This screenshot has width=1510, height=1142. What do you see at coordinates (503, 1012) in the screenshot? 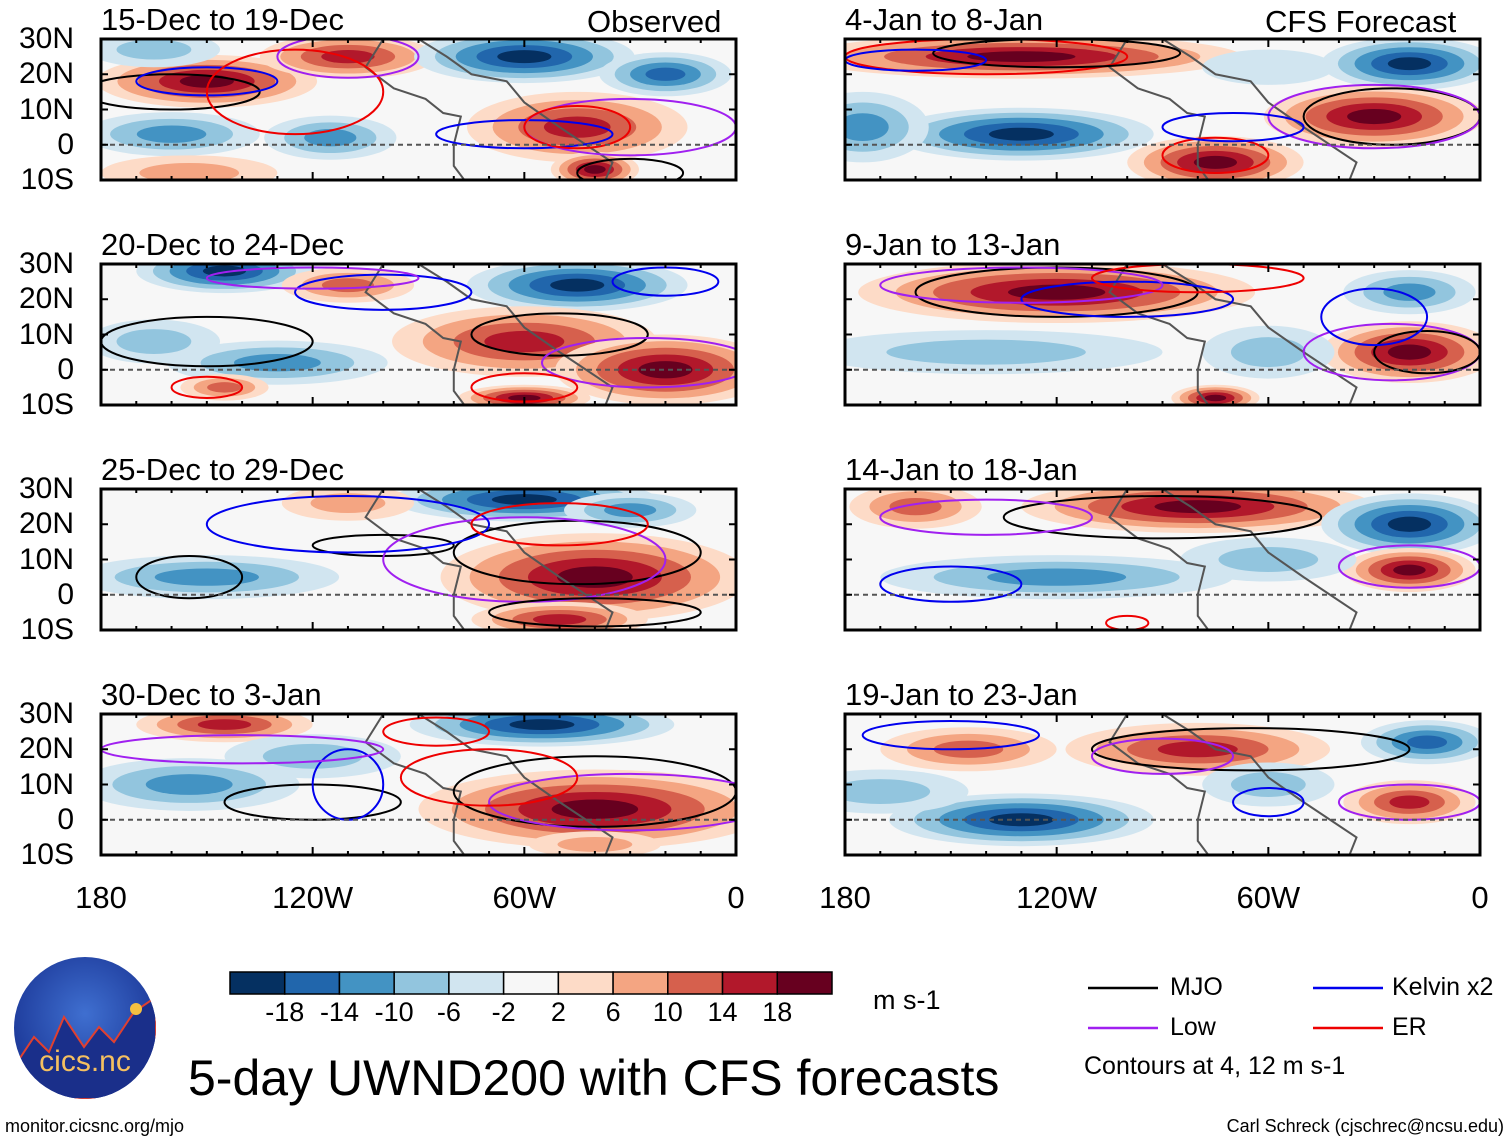
I see `colorbar-label: -2` at bounding box center [503, 1012].